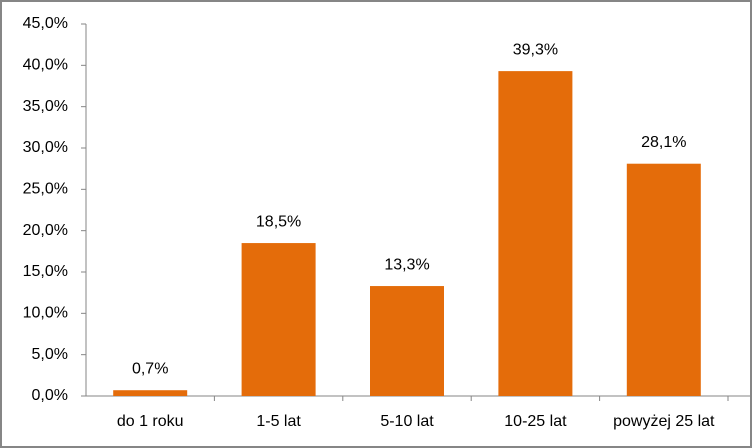 This screenshot has height=448, width=752. I want to click on x-tick-label: 10-25 lat, so click(535, 421).